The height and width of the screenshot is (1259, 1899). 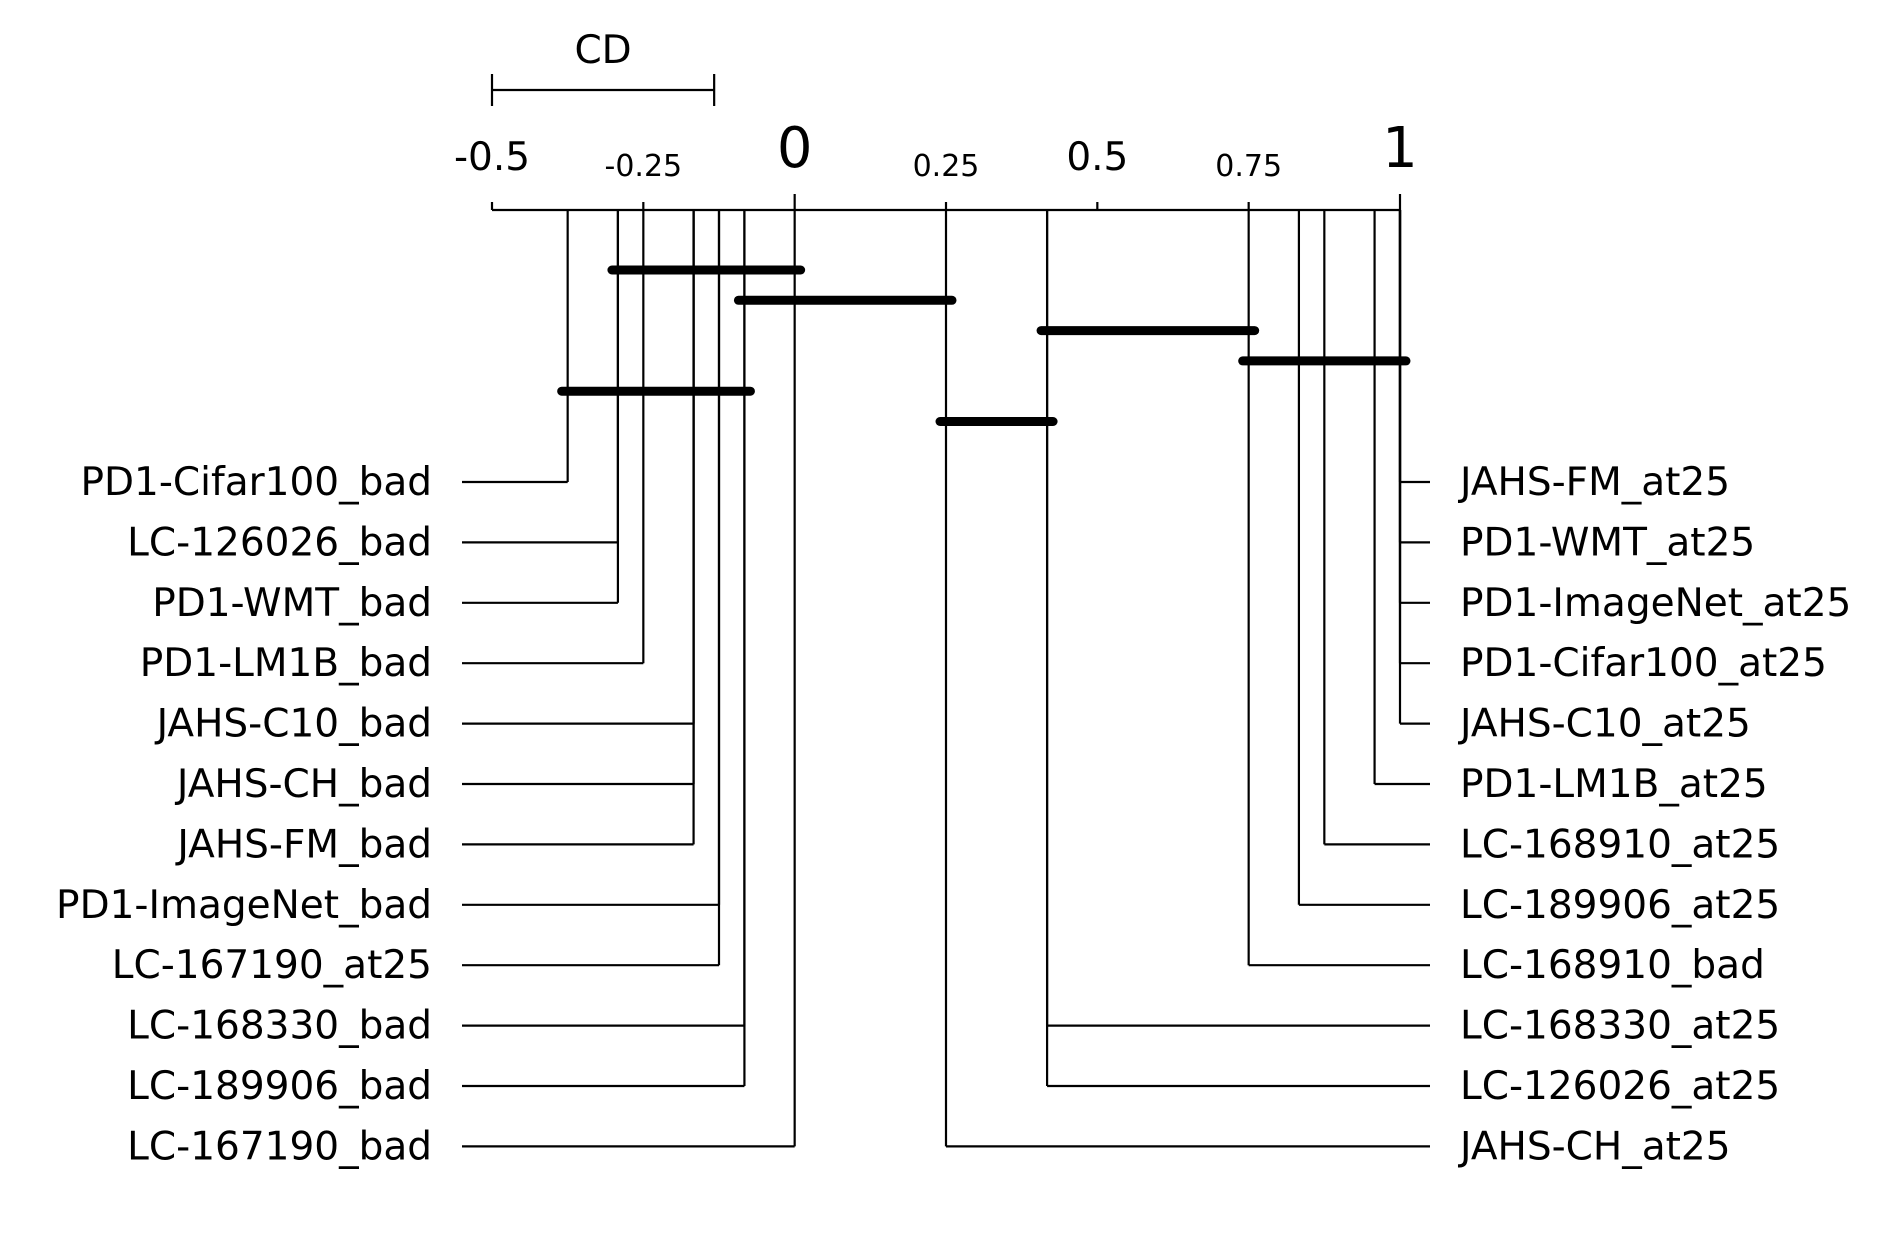 What do you see at coordinates (1248, 166) in the screenshot?
I see `axis-tick-label: 0.75` at bounding box center [1248, 166].